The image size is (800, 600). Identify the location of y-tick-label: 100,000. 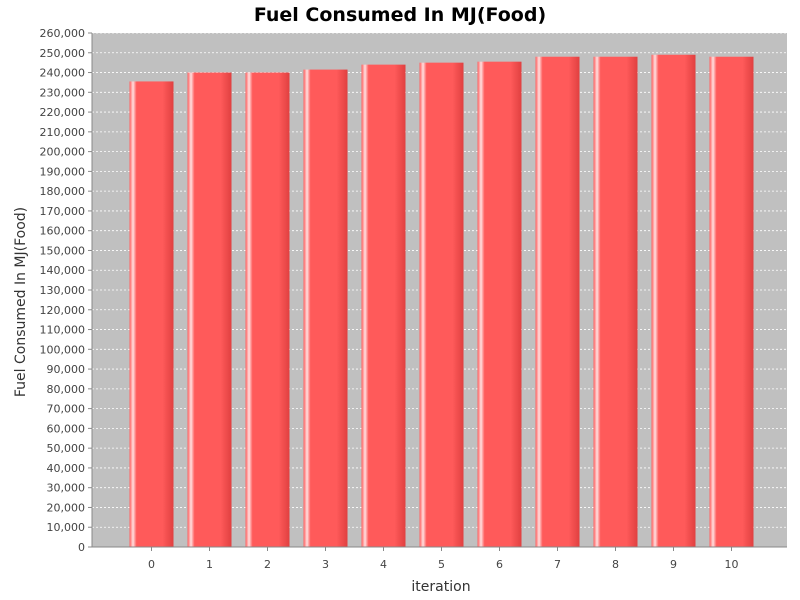
(63, 349).